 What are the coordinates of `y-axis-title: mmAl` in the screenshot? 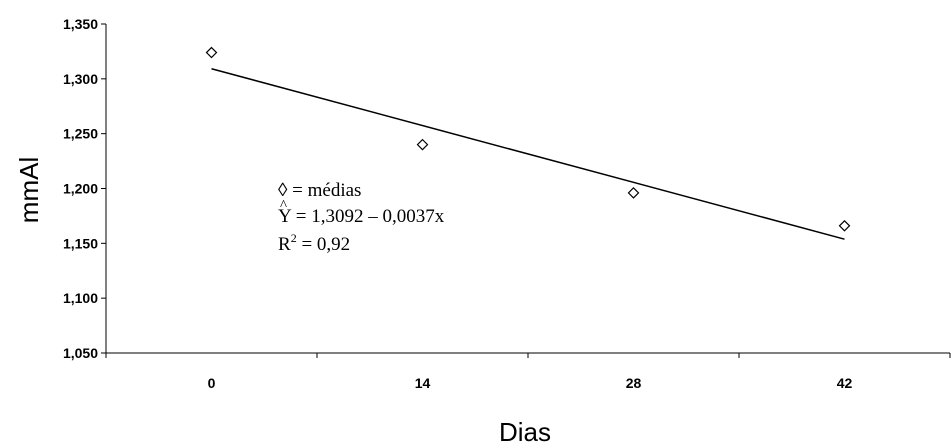 It's located at (29, 190).